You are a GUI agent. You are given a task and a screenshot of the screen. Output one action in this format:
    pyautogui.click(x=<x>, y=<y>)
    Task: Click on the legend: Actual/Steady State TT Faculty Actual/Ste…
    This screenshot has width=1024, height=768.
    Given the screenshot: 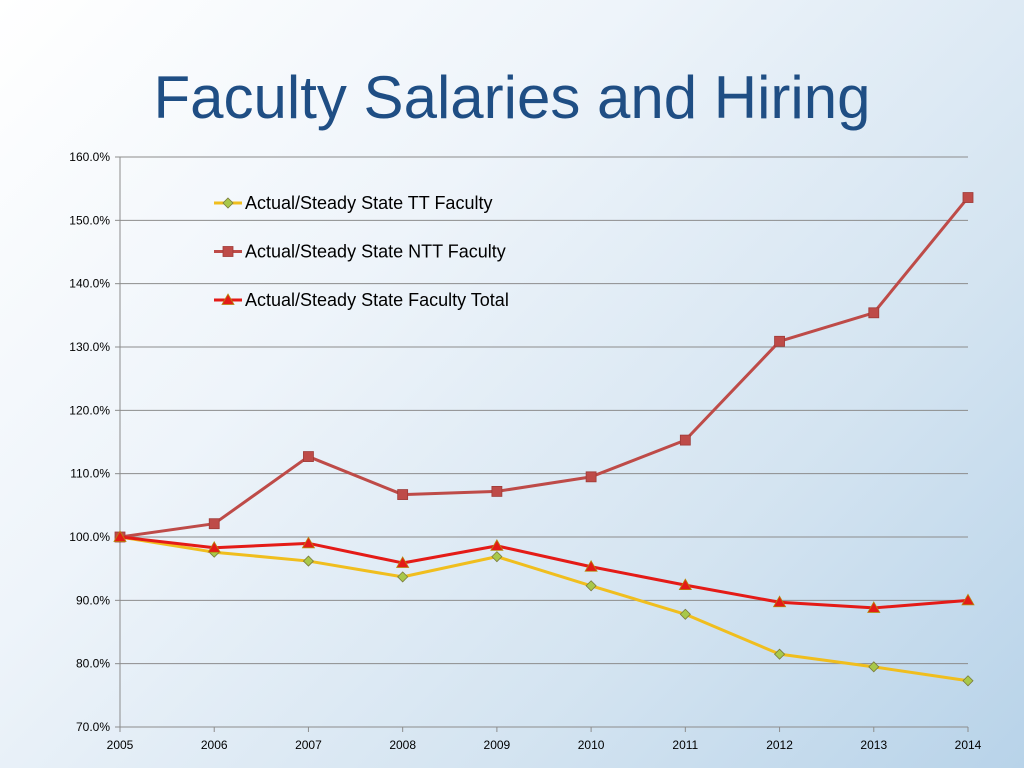 What is the action you would take?
    pyautogui.click(x=361, y=251)
    